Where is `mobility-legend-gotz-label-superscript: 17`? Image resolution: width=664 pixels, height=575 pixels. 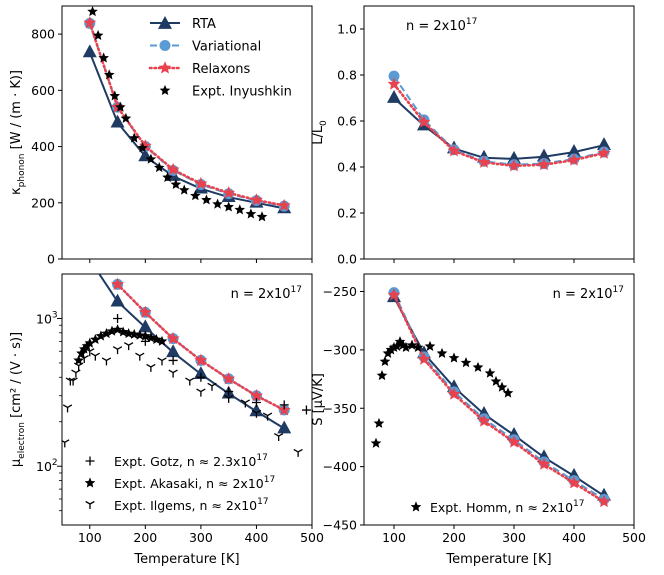 mobility-legend-gotz-label-superscript: 17 is located at coordinates (261, 458).